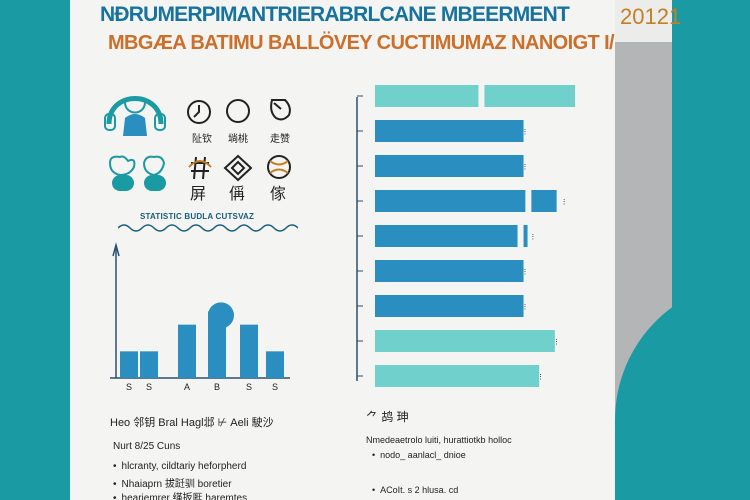 This screenshot has width=750, height=500. What do you see at coordinates (439, 440) in the screenshot?
I see `right-summary-subheading: Nmedeaetrolo luiti, hurattiotkb holloc` at bounding box center [439, 440].